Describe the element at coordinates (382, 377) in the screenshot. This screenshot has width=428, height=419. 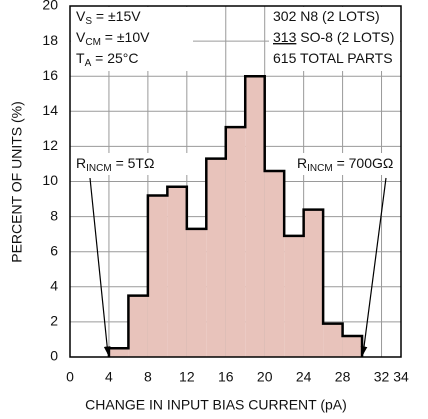
I see `x-tick-label: 32` at that location.